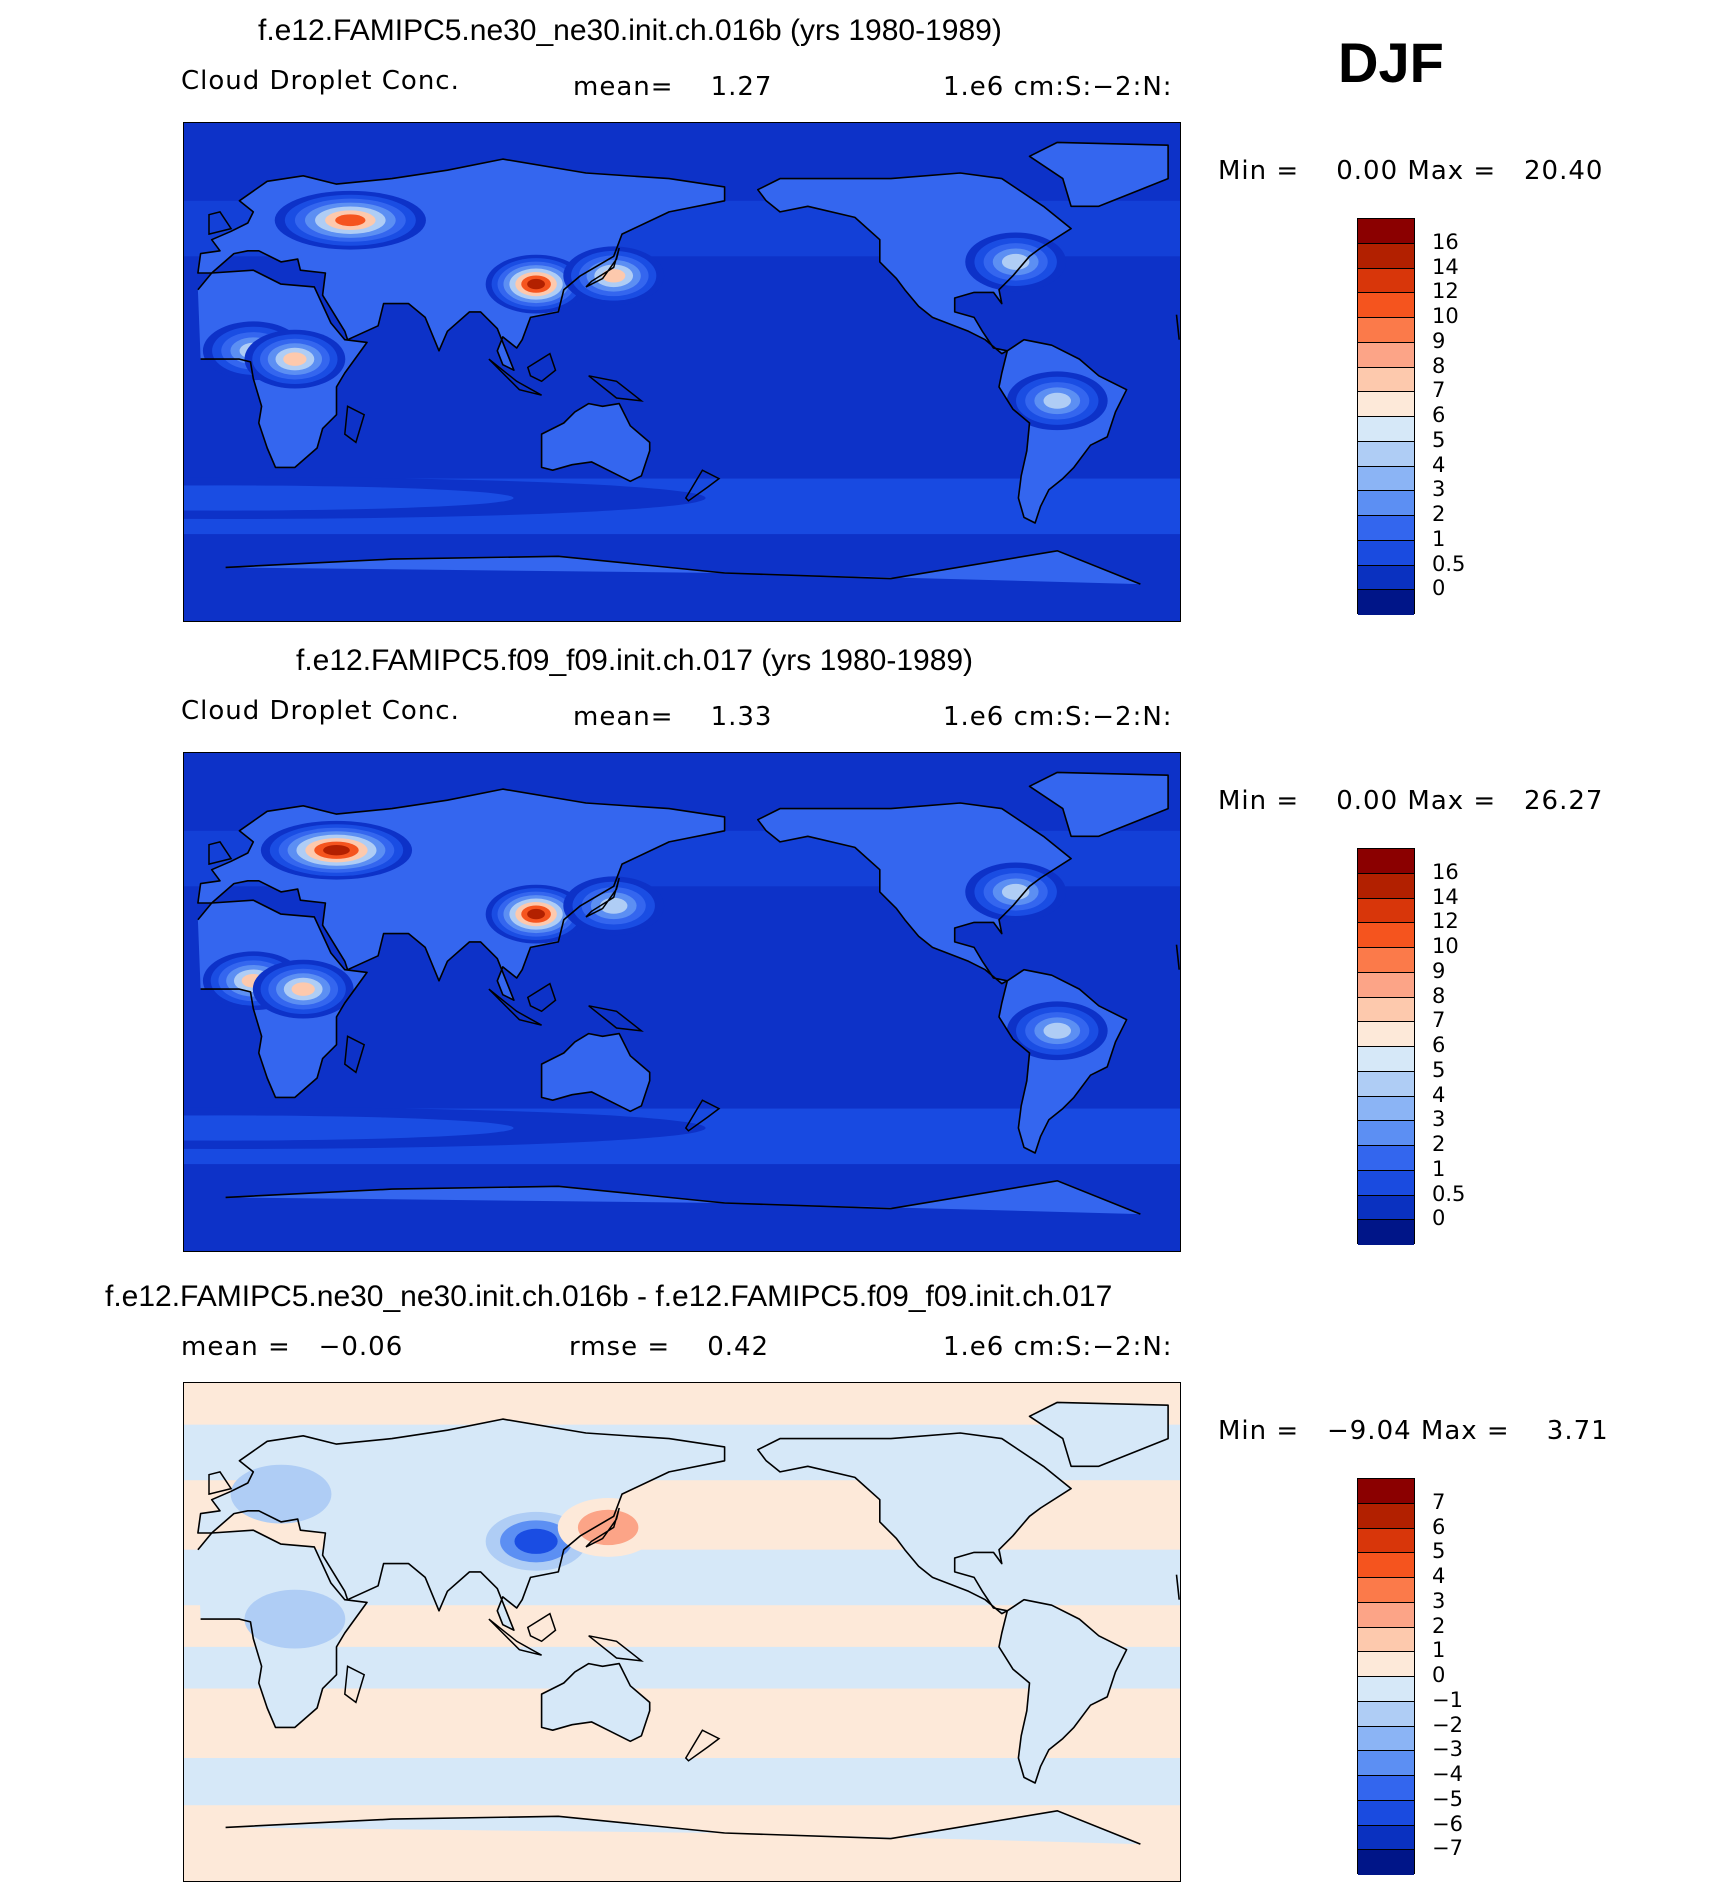  Describe the element at coordinates (1447, 1848) in the screenshot. I see `colorbar-label: −7` at that location.